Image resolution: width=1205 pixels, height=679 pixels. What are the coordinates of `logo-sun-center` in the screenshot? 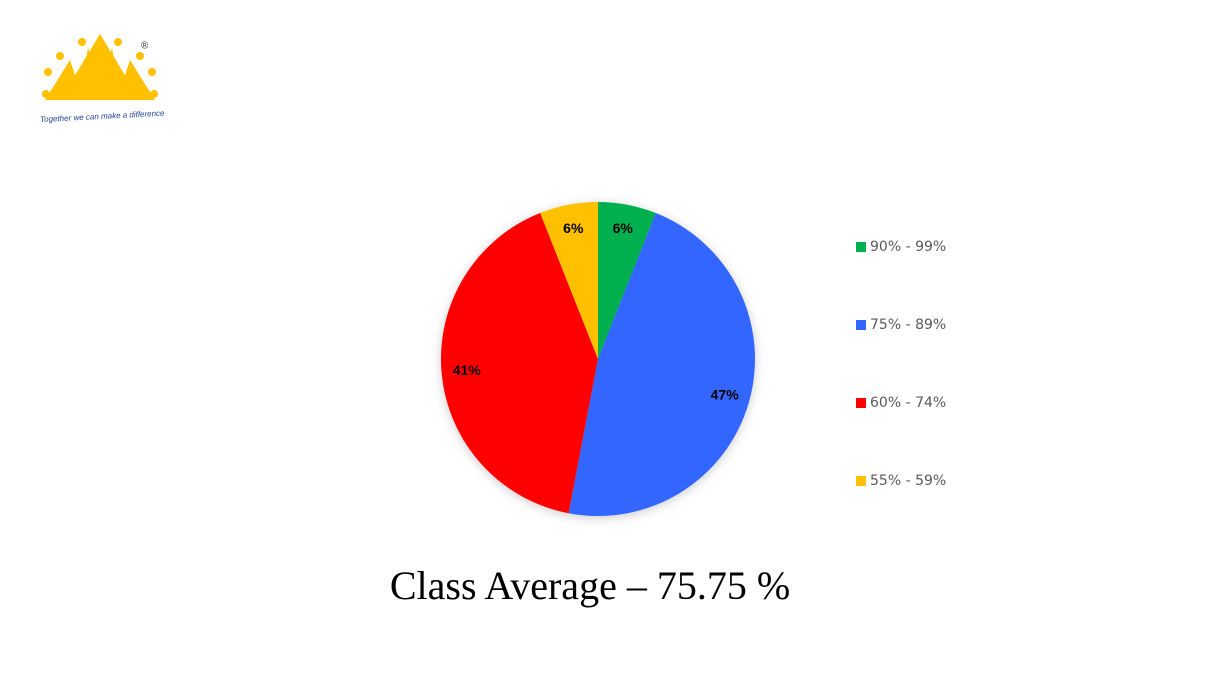 It's located at (100, 67).